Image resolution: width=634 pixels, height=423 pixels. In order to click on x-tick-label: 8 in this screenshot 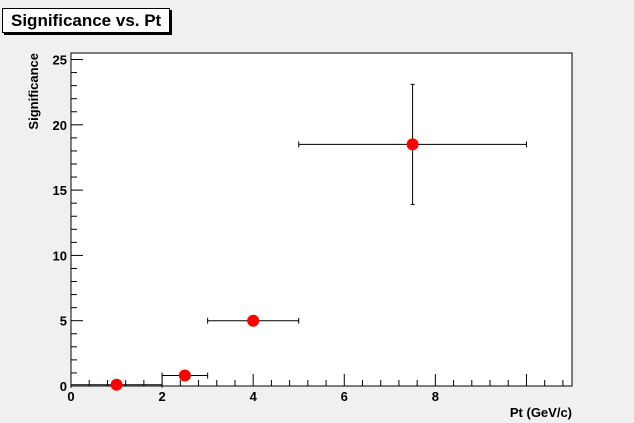, I will do `click(435, 396)`.